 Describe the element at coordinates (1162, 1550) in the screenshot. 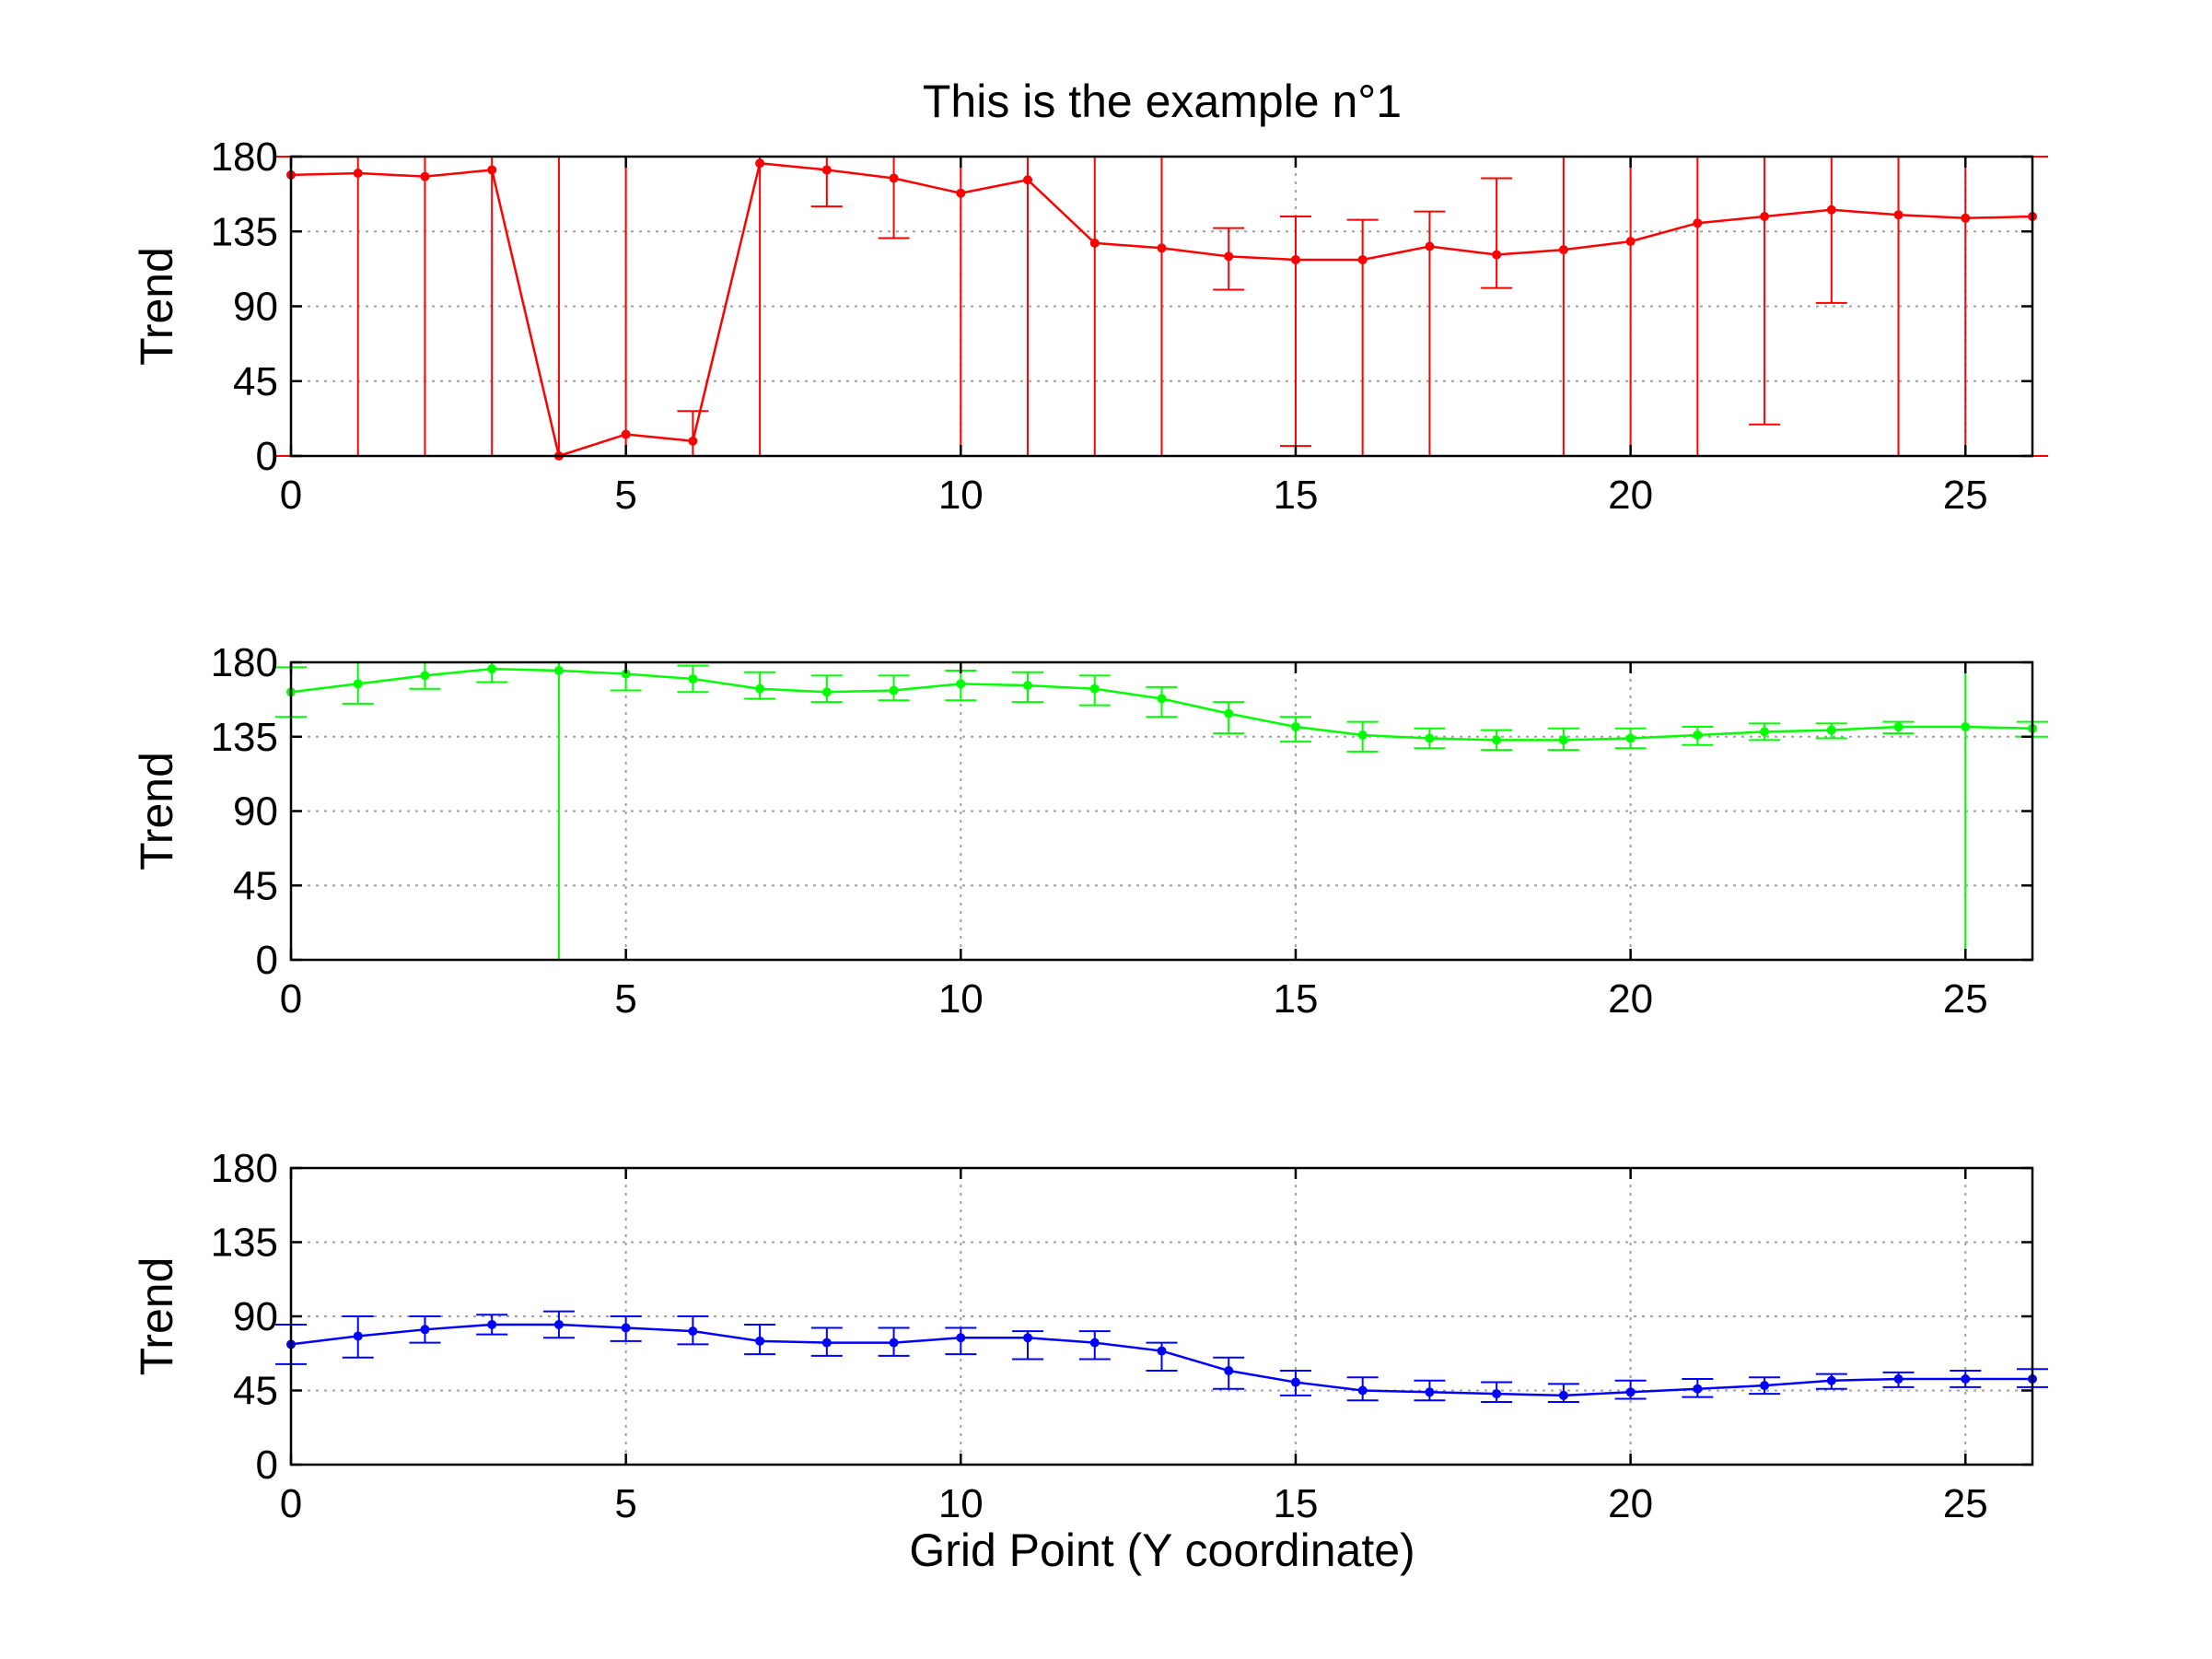

I see `x-axis-label: Grid Point (Y coordinate)` at that location.